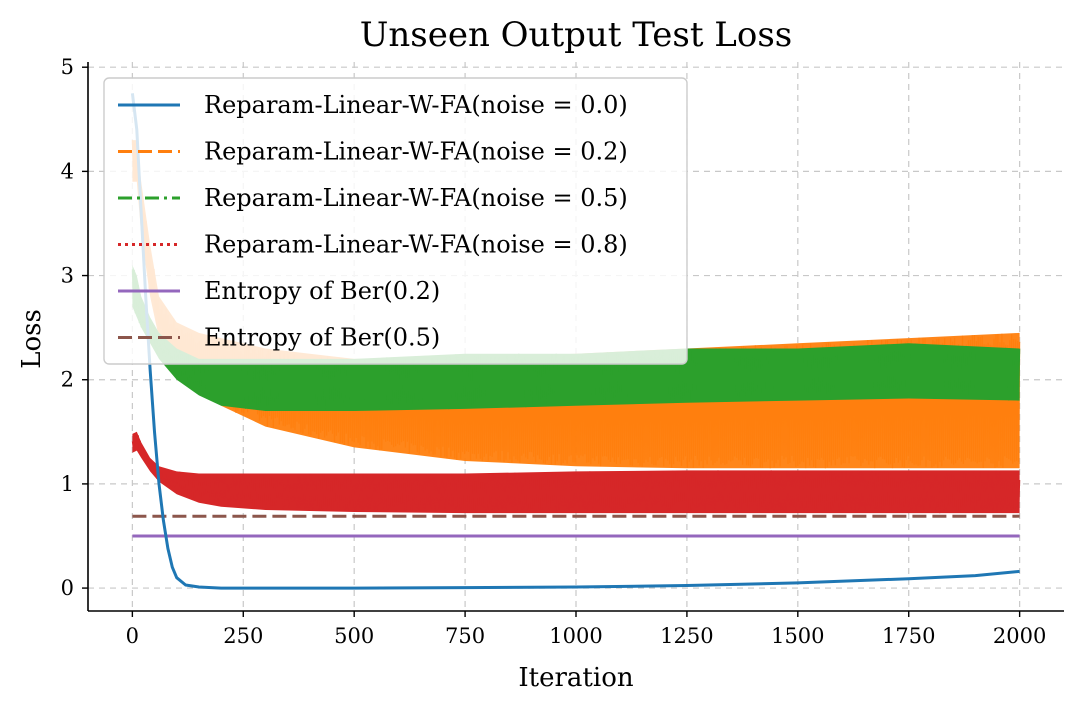 This screenshot has width=1081, height=711. What do you see at coordinates (416, 152) in the screenshot?
I see `legend-label: Reparam-Linear-W-FA(noise = 0.2)` at bounding box center [416, 152].